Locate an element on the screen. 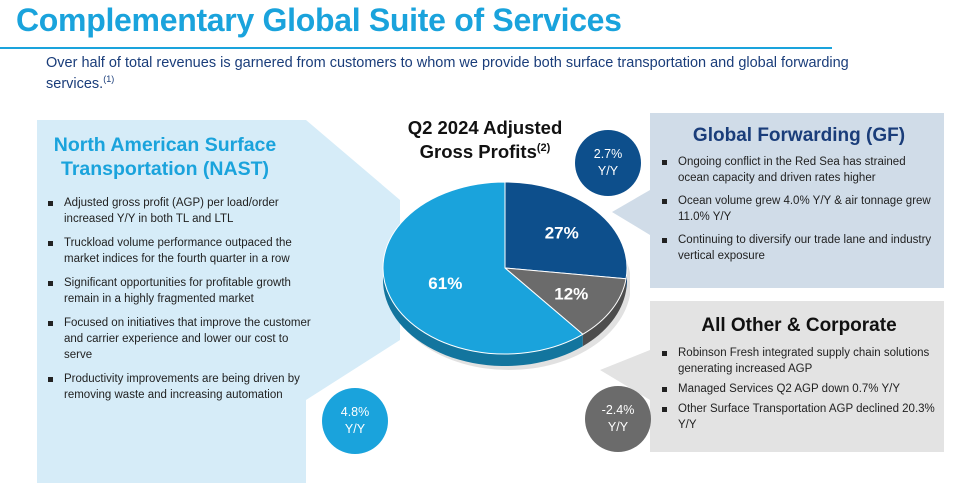 Image resolution: width=960 pixels, height=489 pixels. other-growth-value: -2.4% is located at coordinates (618, 410).